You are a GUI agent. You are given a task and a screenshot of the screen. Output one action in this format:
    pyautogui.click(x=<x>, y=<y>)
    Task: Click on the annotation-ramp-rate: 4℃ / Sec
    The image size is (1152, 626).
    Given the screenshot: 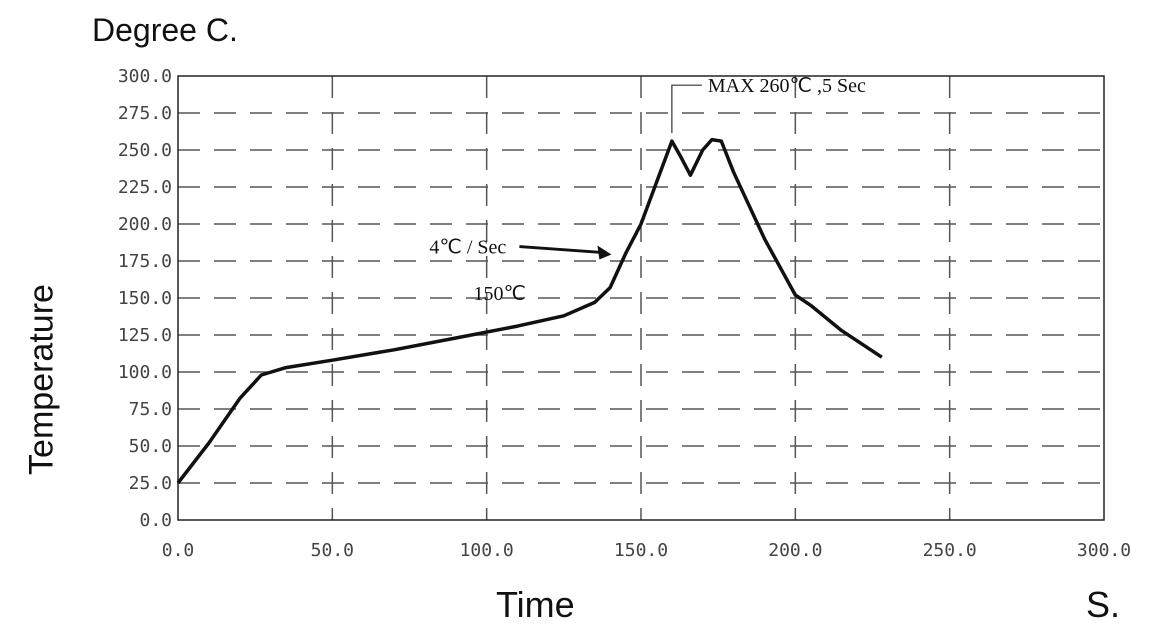 What is the action you would take?
    pyautogui.click(x=467, y=248)
    